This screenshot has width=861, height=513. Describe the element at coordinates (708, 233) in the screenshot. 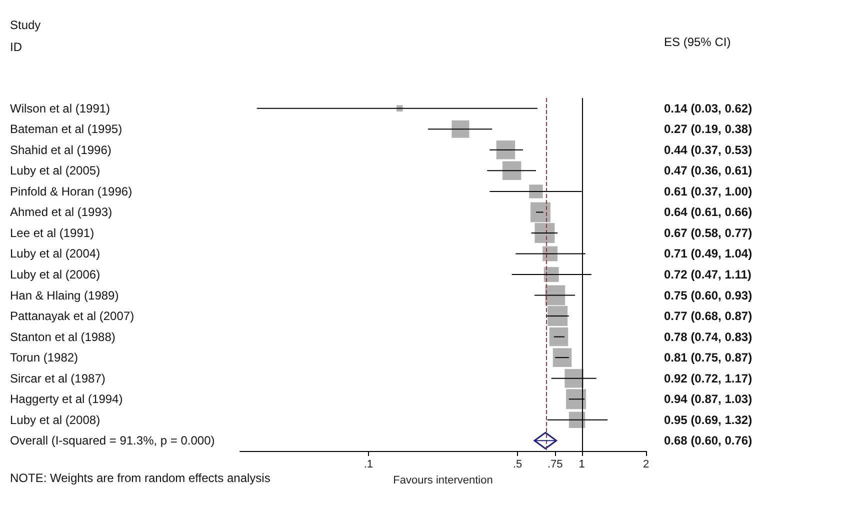

I see `data-label: 0.67 (0.58, 0.77)` at that location.